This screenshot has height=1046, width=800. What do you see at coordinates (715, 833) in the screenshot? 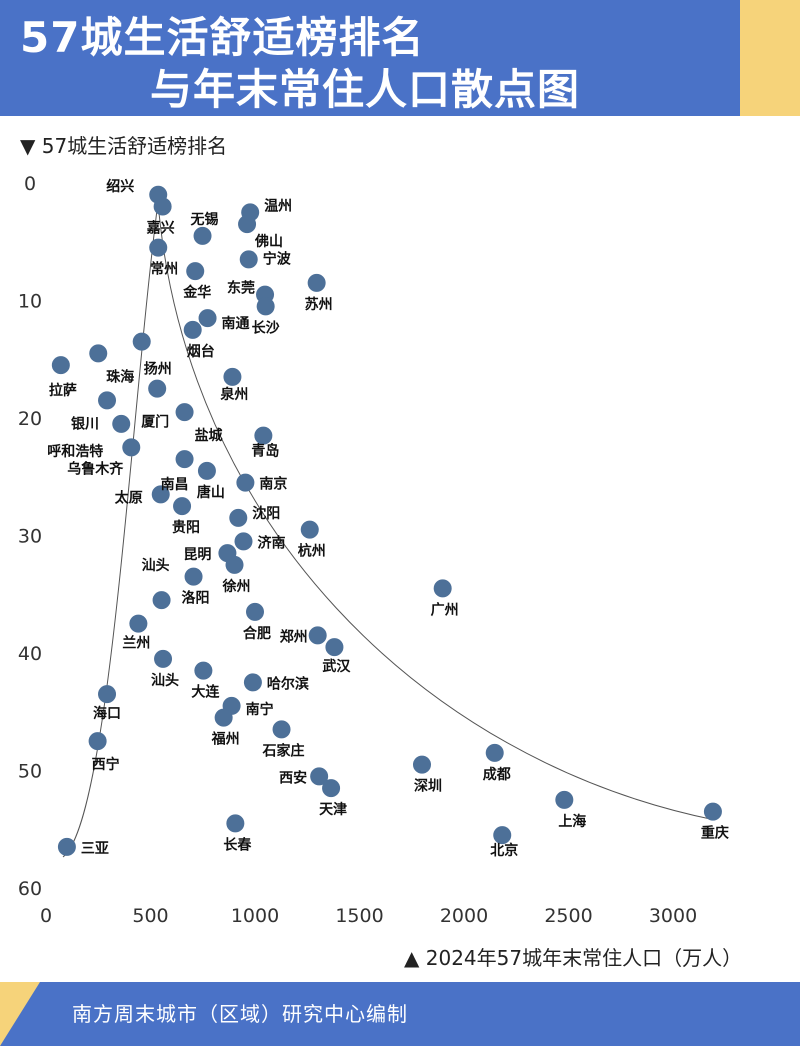
I see `point-label: 重庆` at bounding box center [715, 833].